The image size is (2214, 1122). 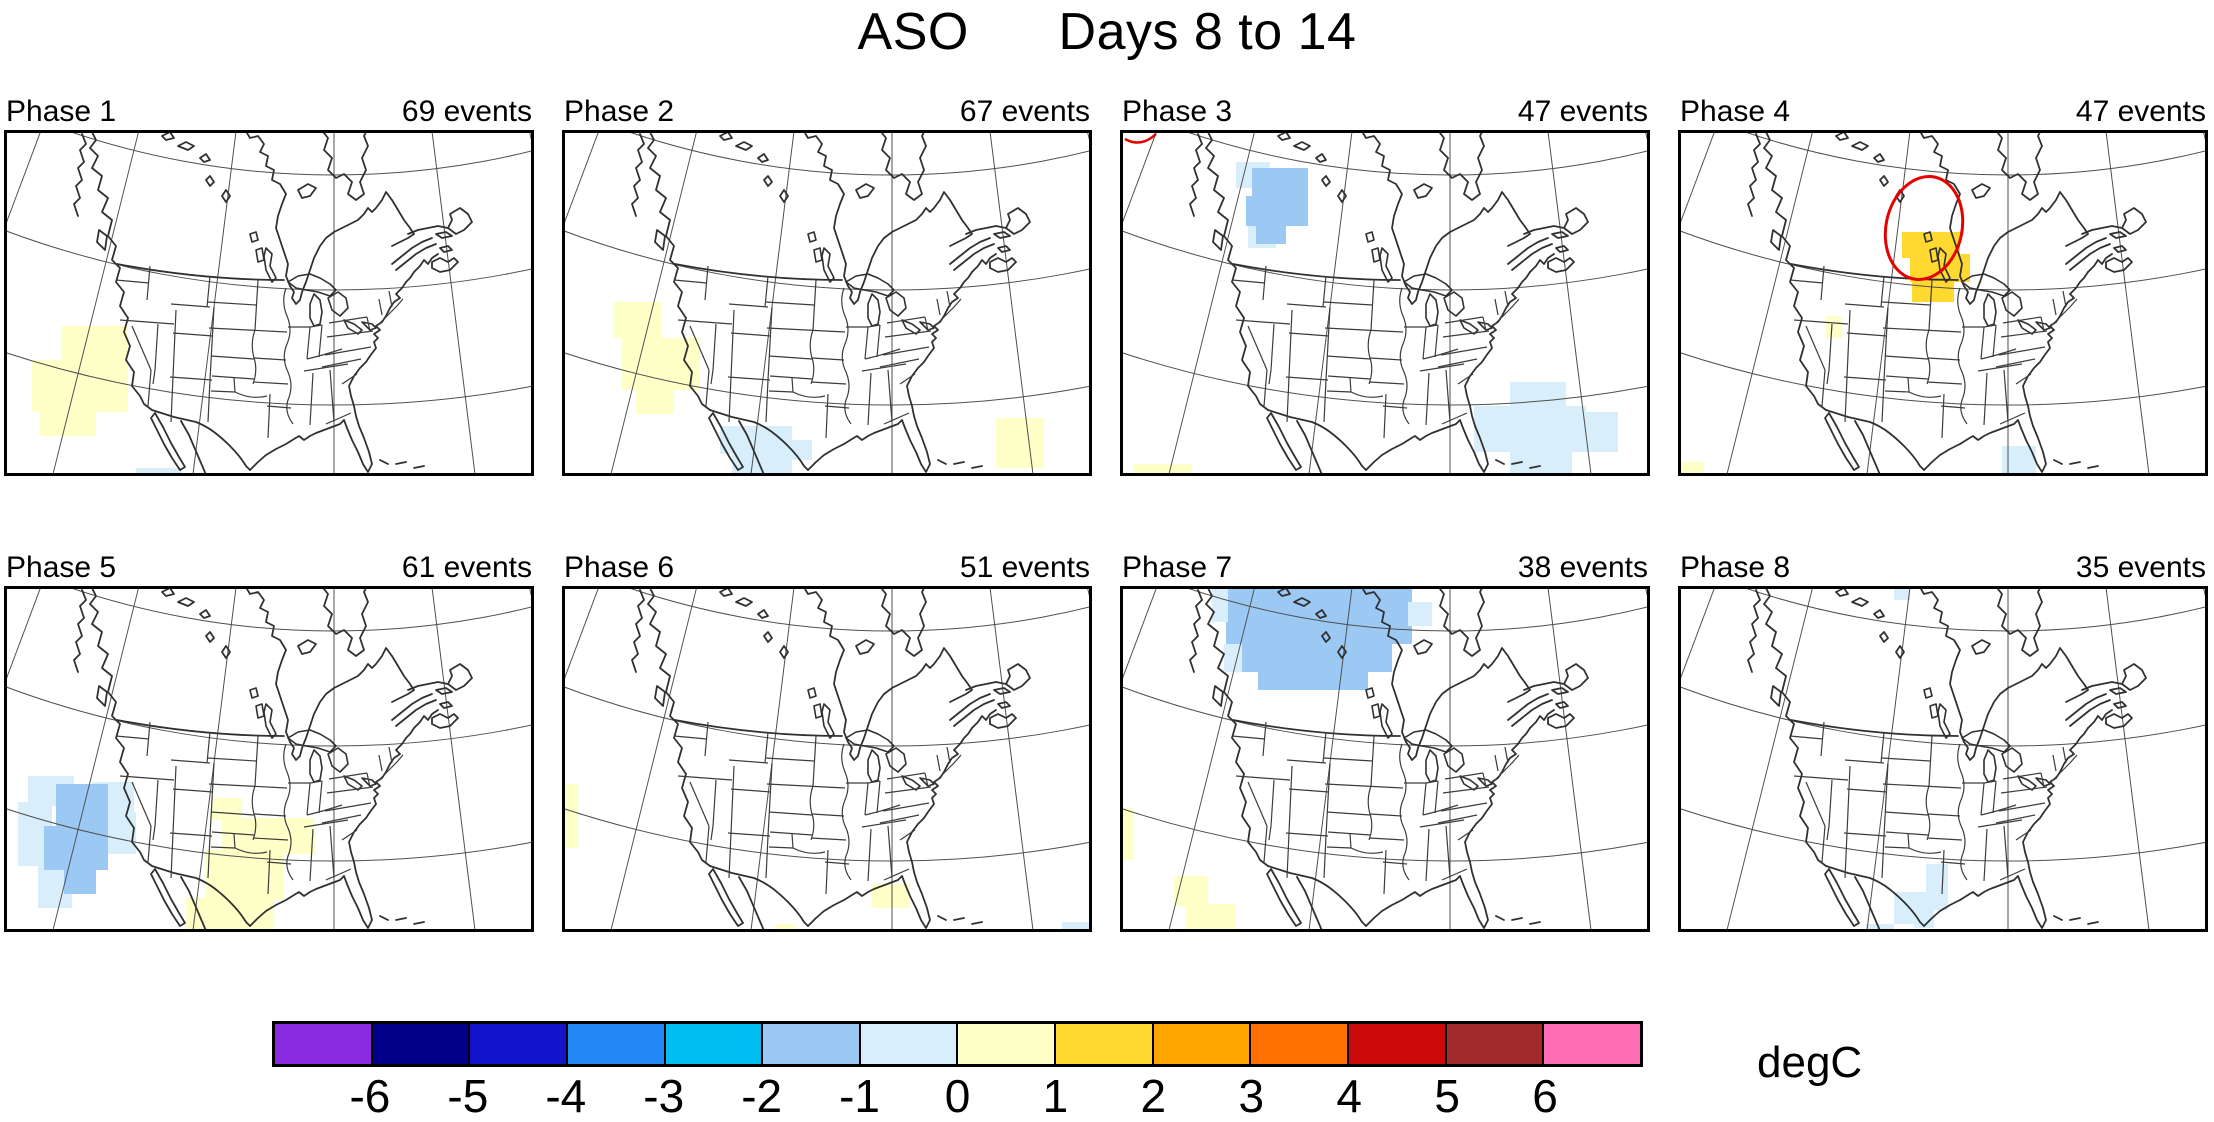 I want to click on events-count-label: 35 events, so click(x=2140, y=567).